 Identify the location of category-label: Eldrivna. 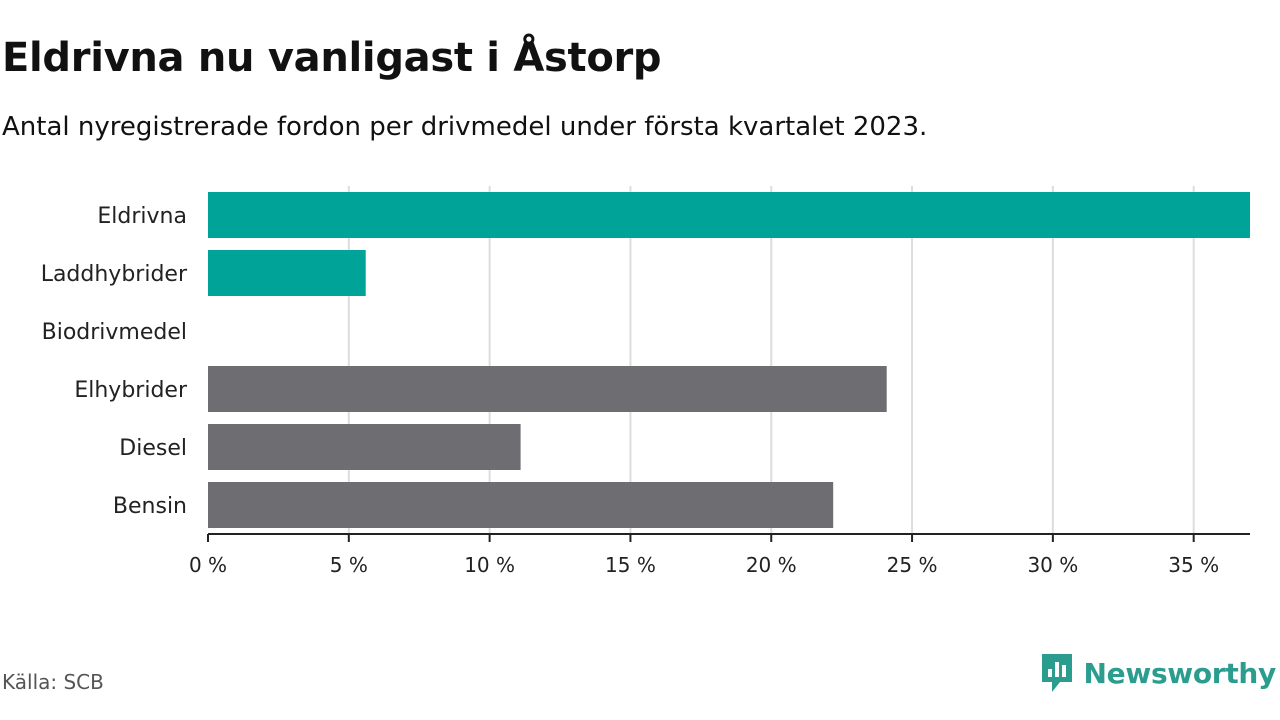
(142, 216).